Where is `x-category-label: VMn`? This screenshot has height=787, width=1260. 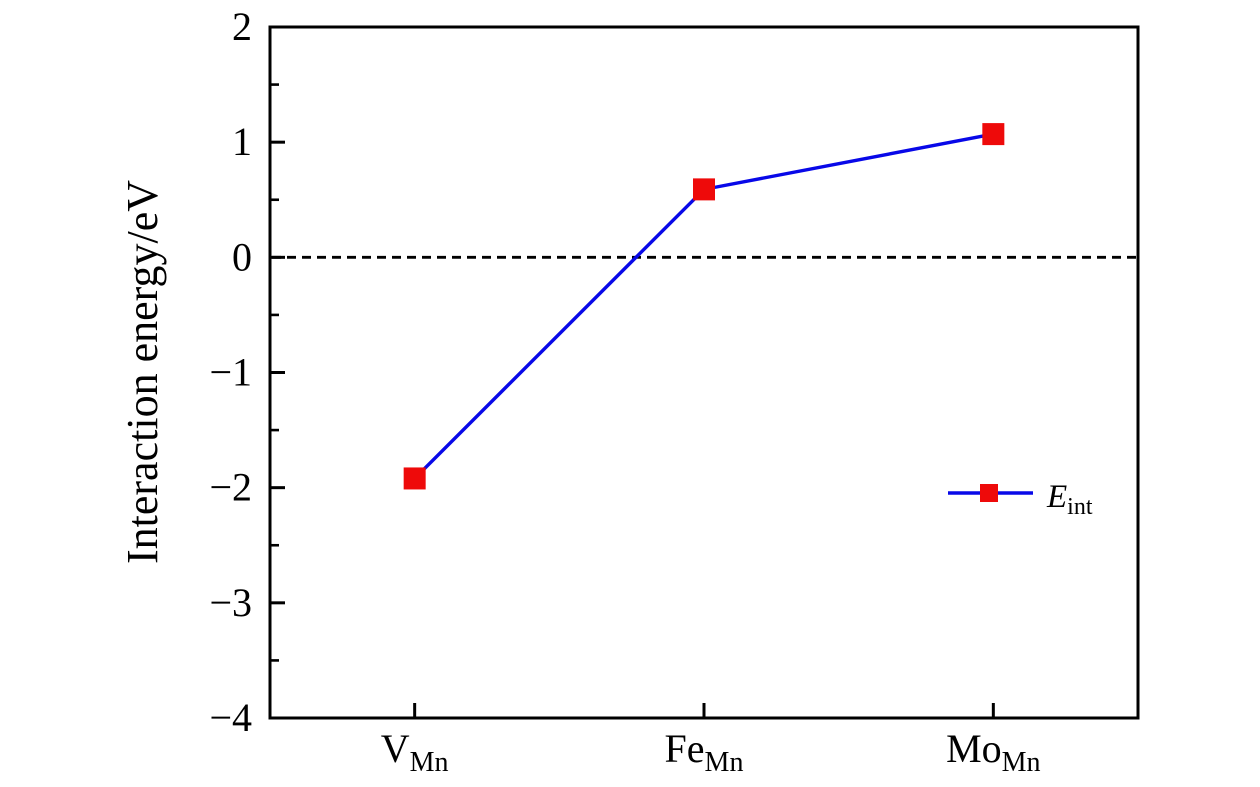 x-category-label: VMn is located at coordinates (415, 752).